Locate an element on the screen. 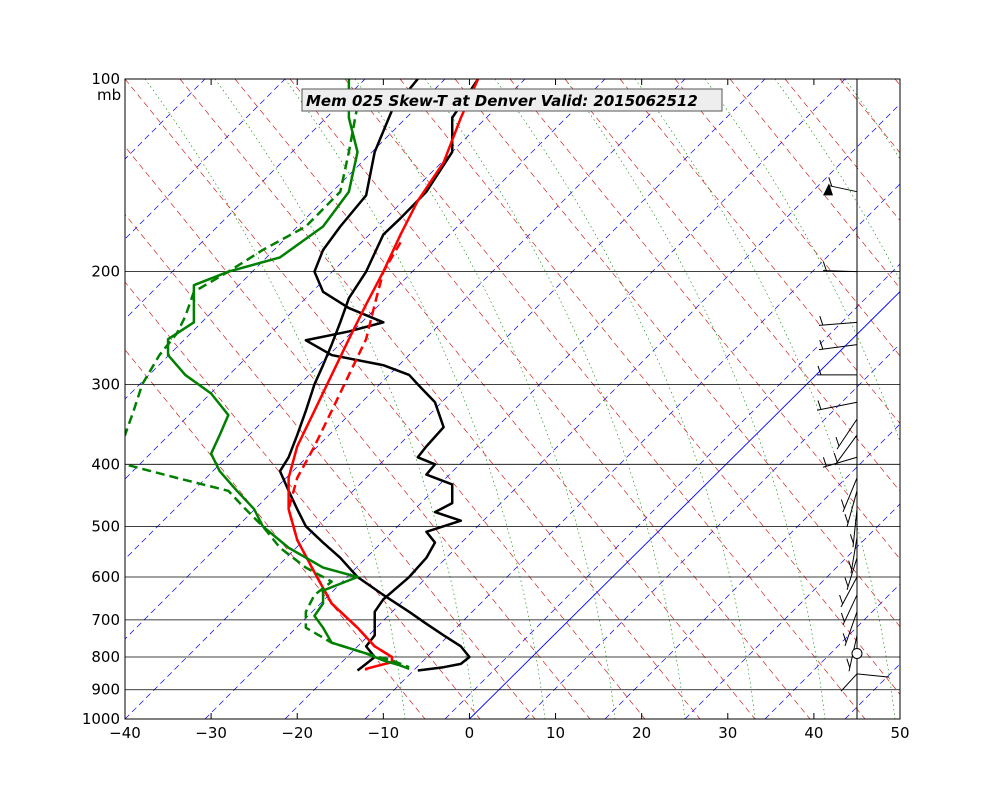 Image resolution: width=1000 pixels, height=800 pixels. y-tick-label: 800 is located at coordinates (105, 657).